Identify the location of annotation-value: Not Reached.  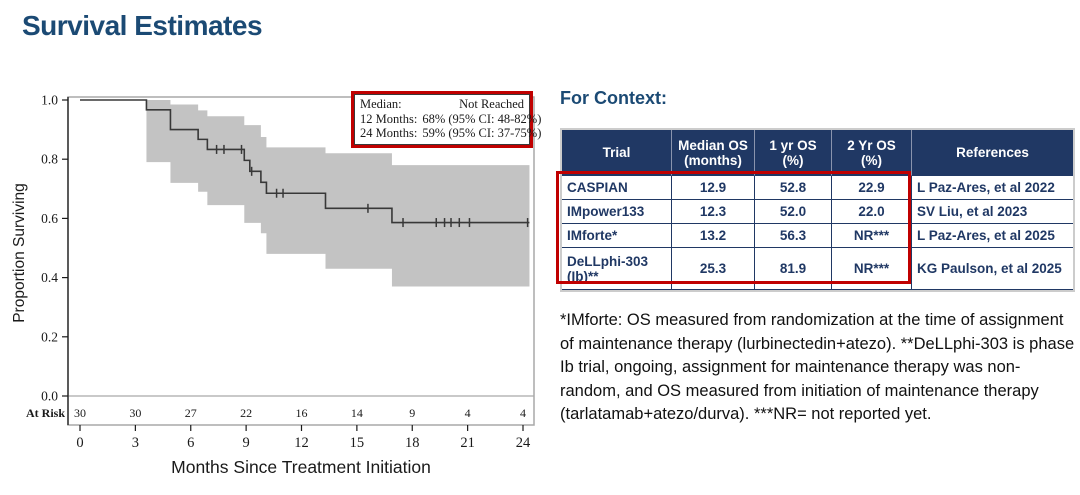
(491, 104).